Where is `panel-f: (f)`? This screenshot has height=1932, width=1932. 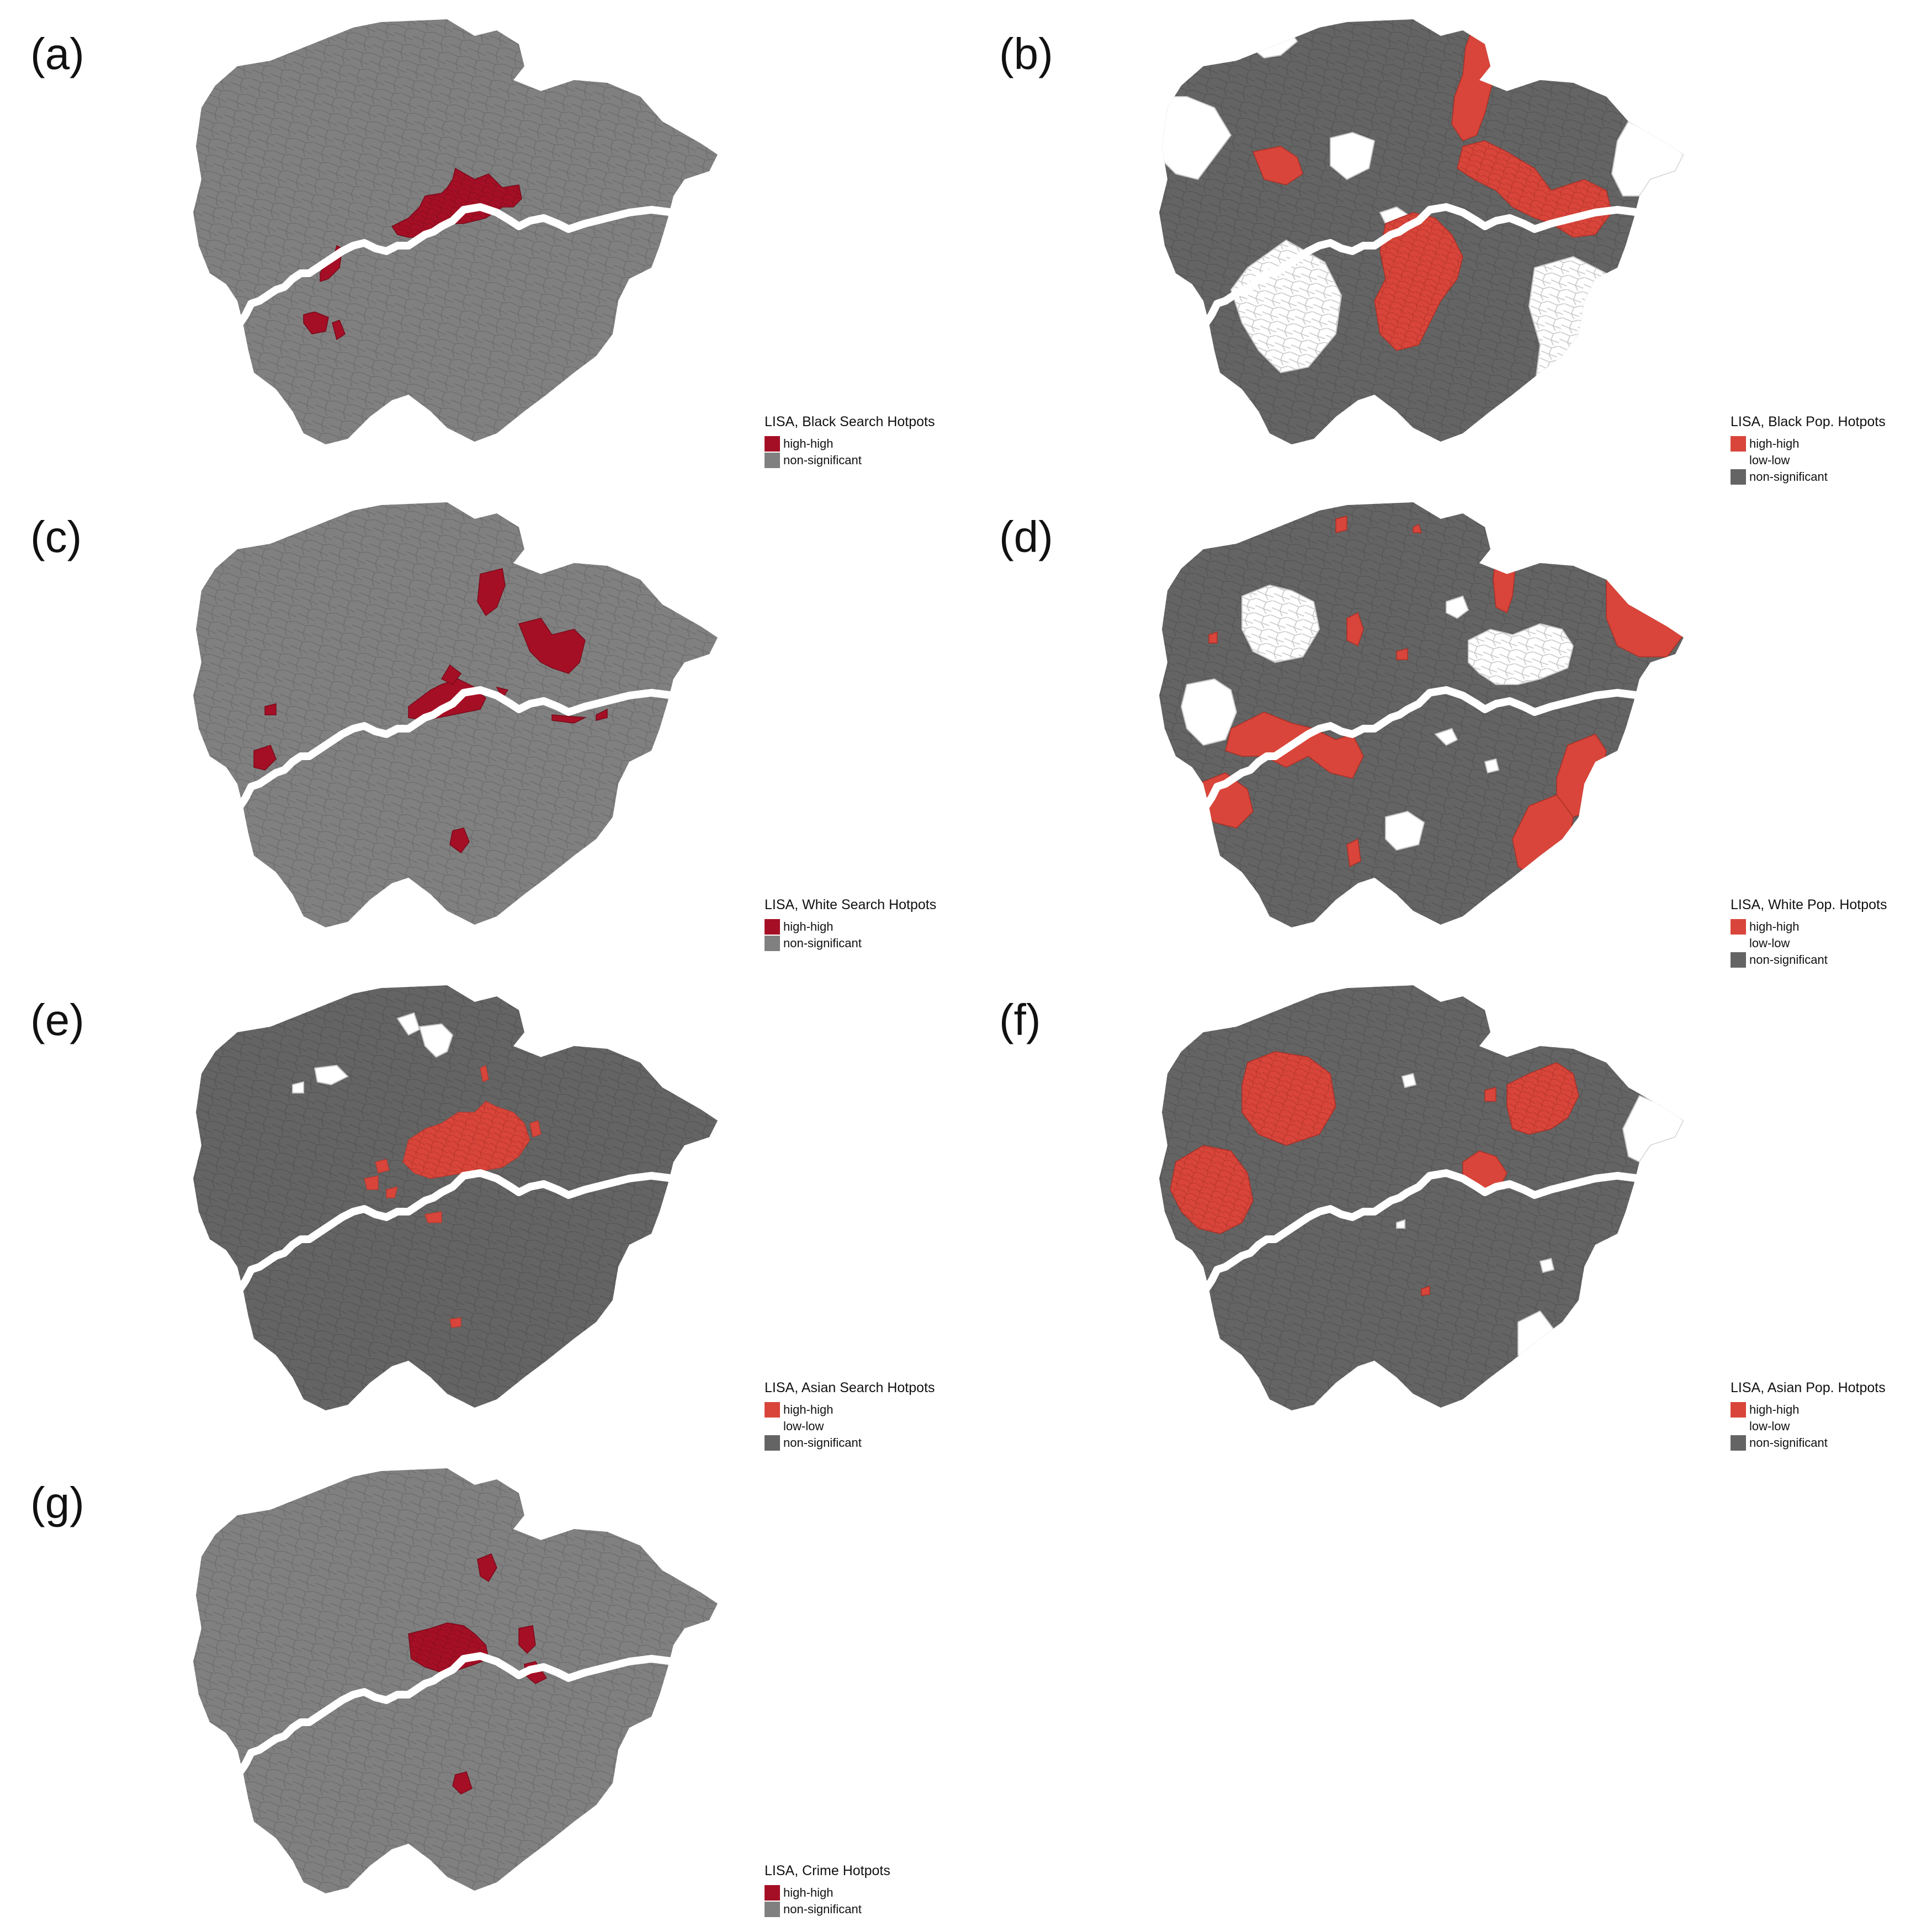 panel-f: (f) is located at coordinates (1449, 1208).